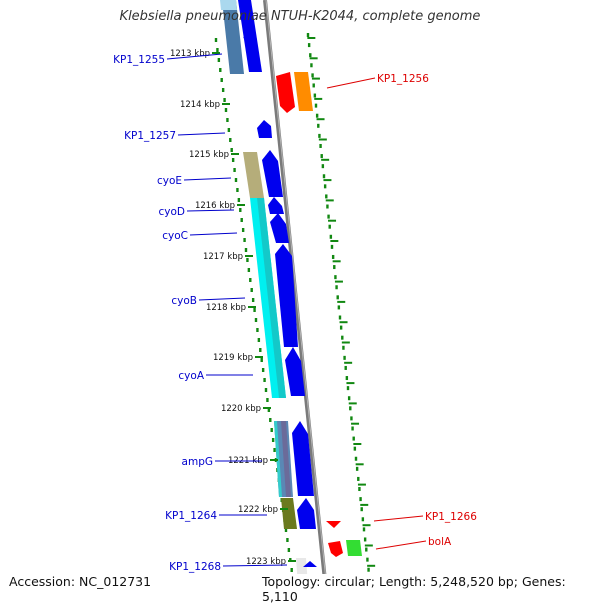 Image resolution: width=600 pixels, height=605 pixels. I want to click on cds-kp1-1264-arrow, so click(306, 513).